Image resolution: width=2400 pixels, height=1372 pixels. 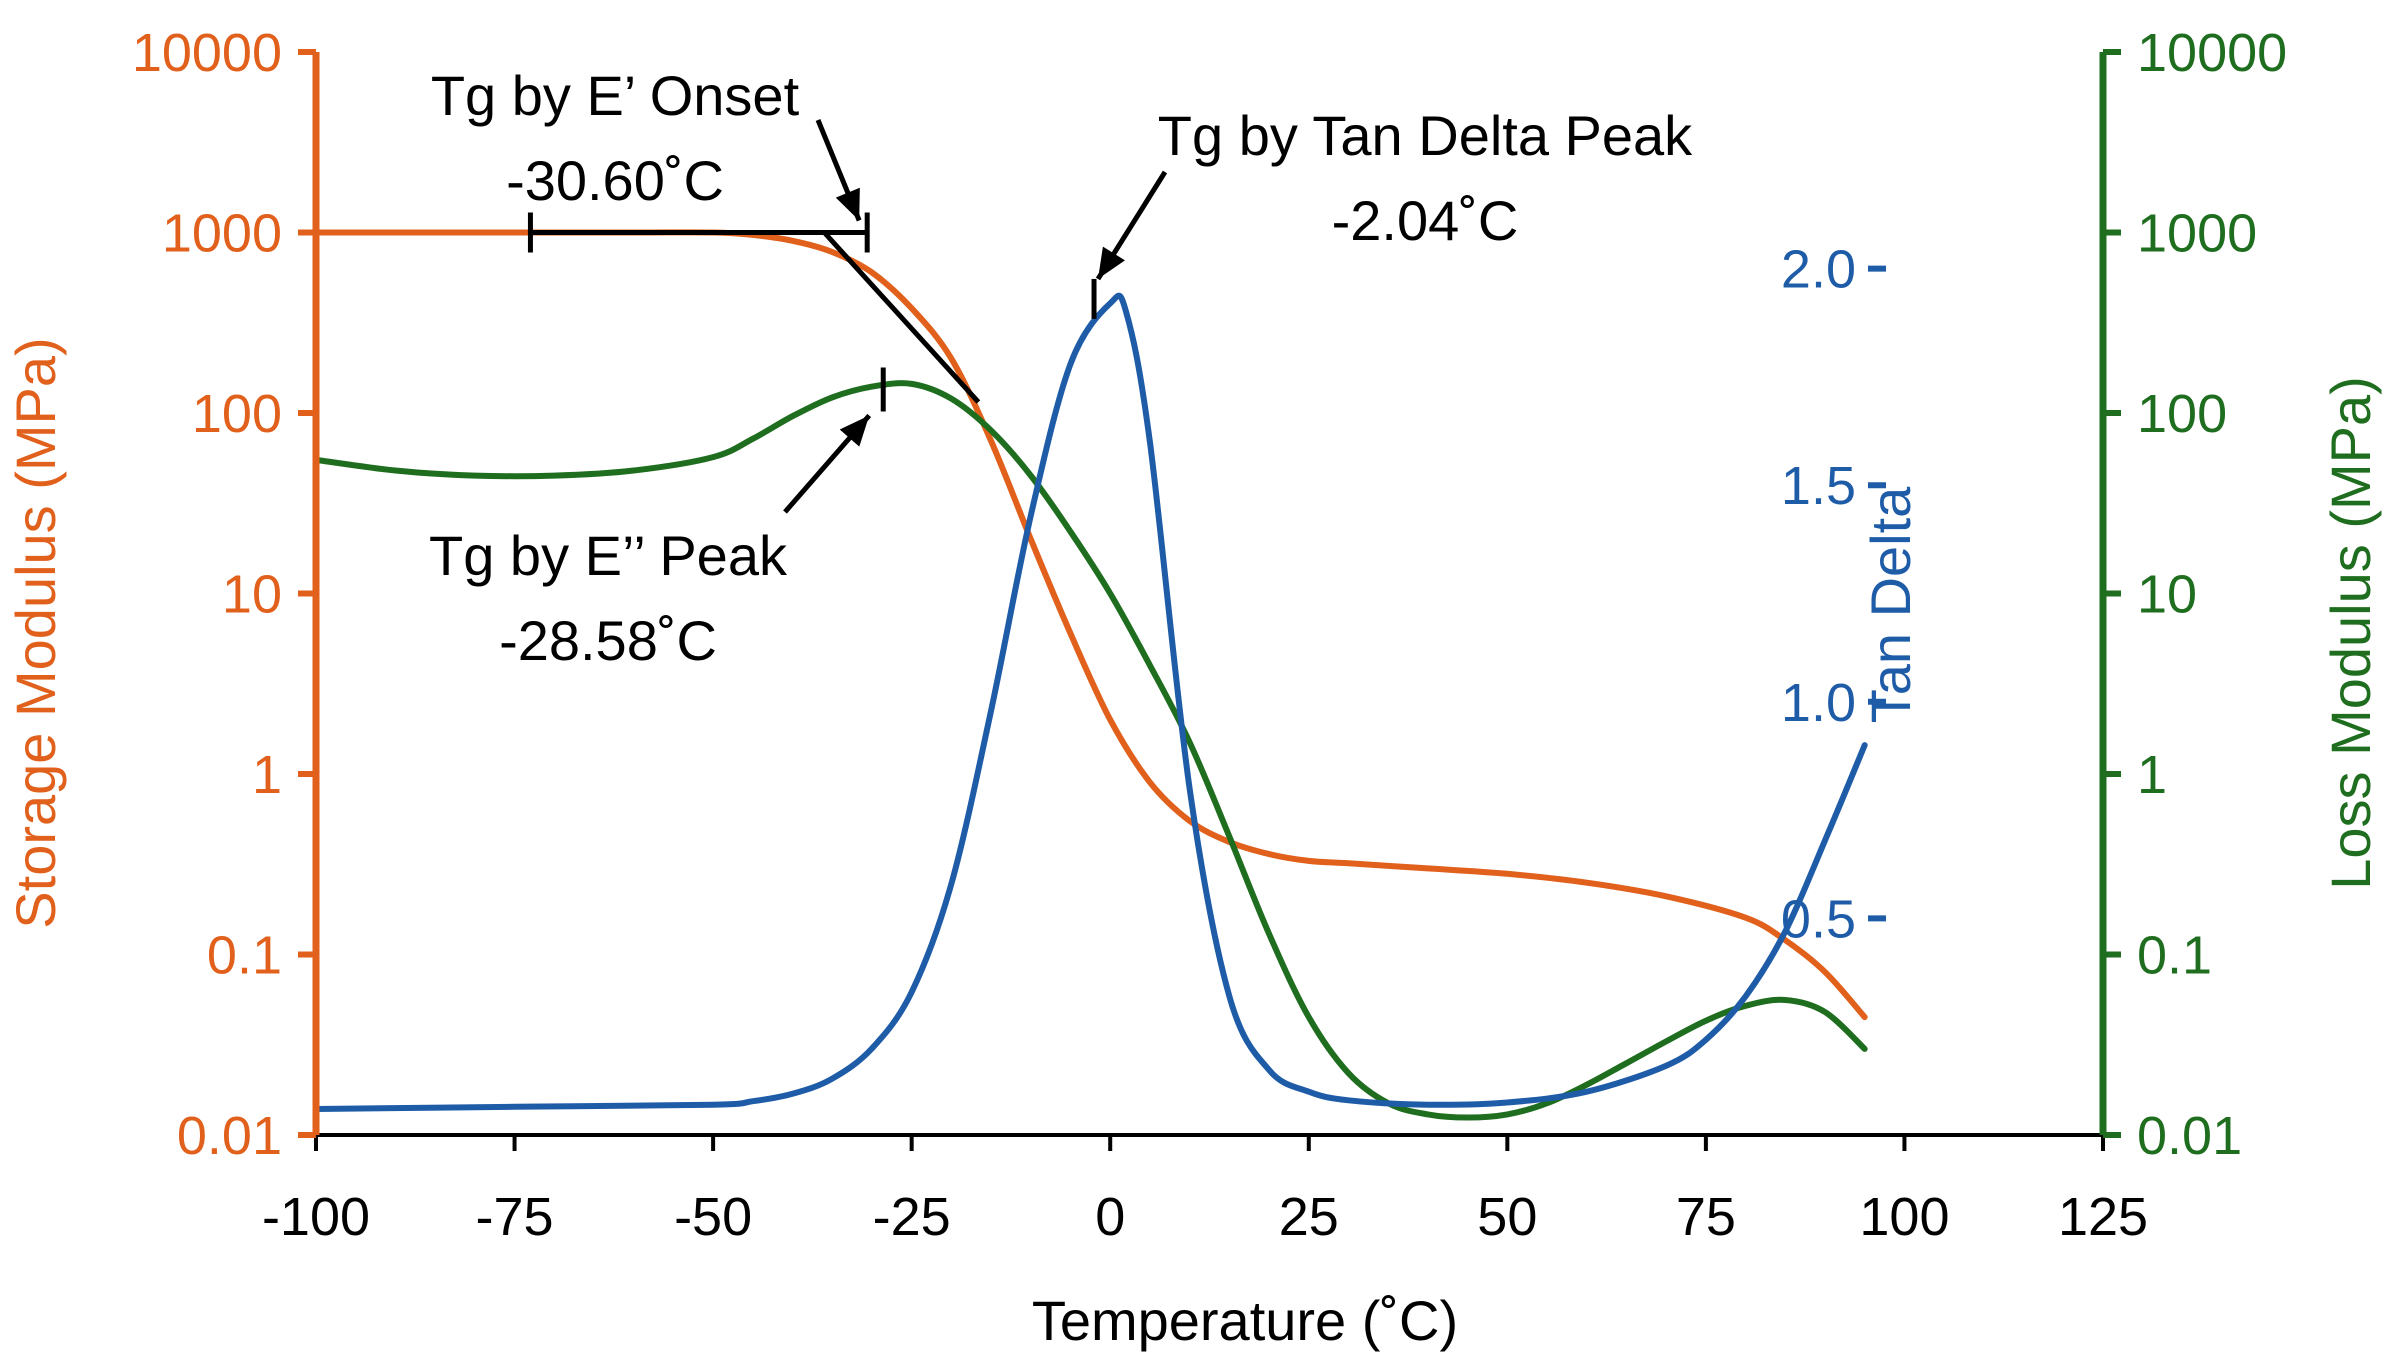 I want to click on left-tick-label: 100, so click(x=237, y=414).